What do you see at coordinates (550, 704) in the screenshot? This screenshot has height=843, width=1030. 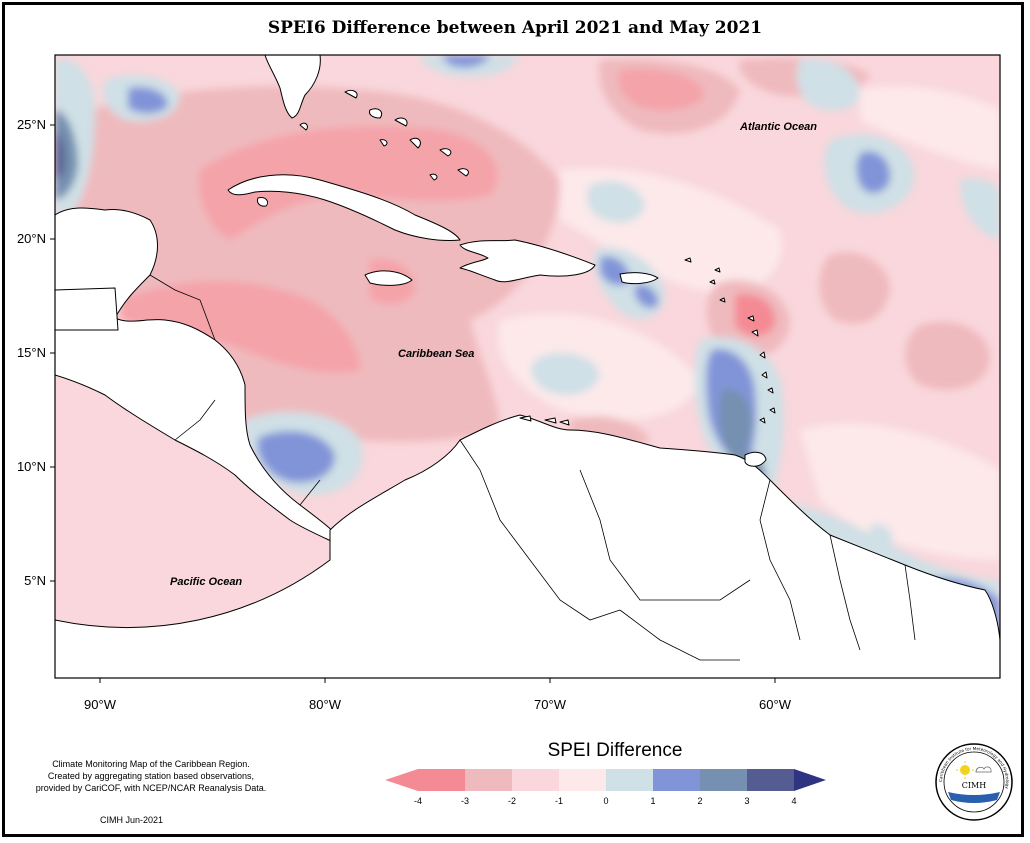 I see `lon-label-70w: 70°W` at bounding box center [550, 704].